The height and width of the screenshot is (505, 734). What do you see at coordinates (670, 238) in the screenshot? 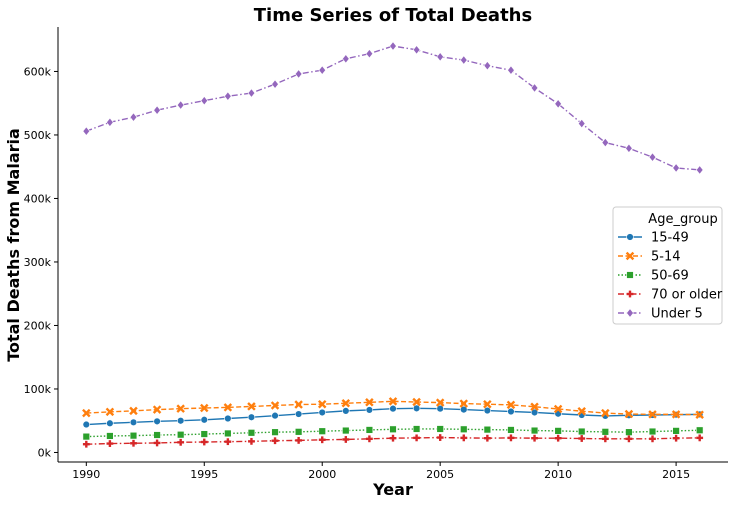
I see `legend-label: 15-49` at bounding box center [670, 238].